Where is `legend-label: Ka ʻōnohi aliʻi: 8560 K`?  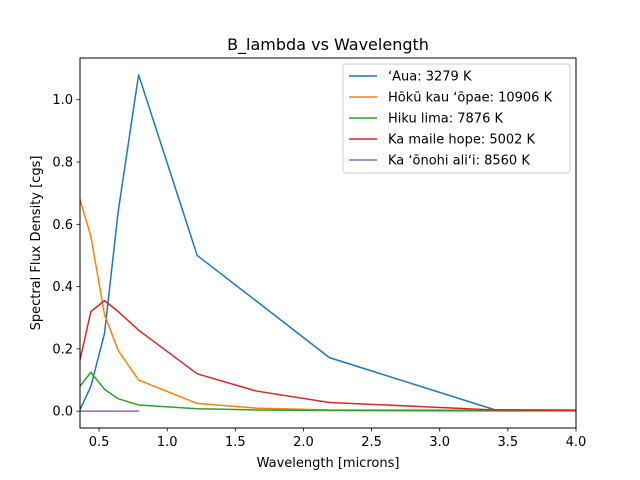 legend-label: Ka ʻōnohi aliʻi: 8560 K is located at coordinates (459, 161).